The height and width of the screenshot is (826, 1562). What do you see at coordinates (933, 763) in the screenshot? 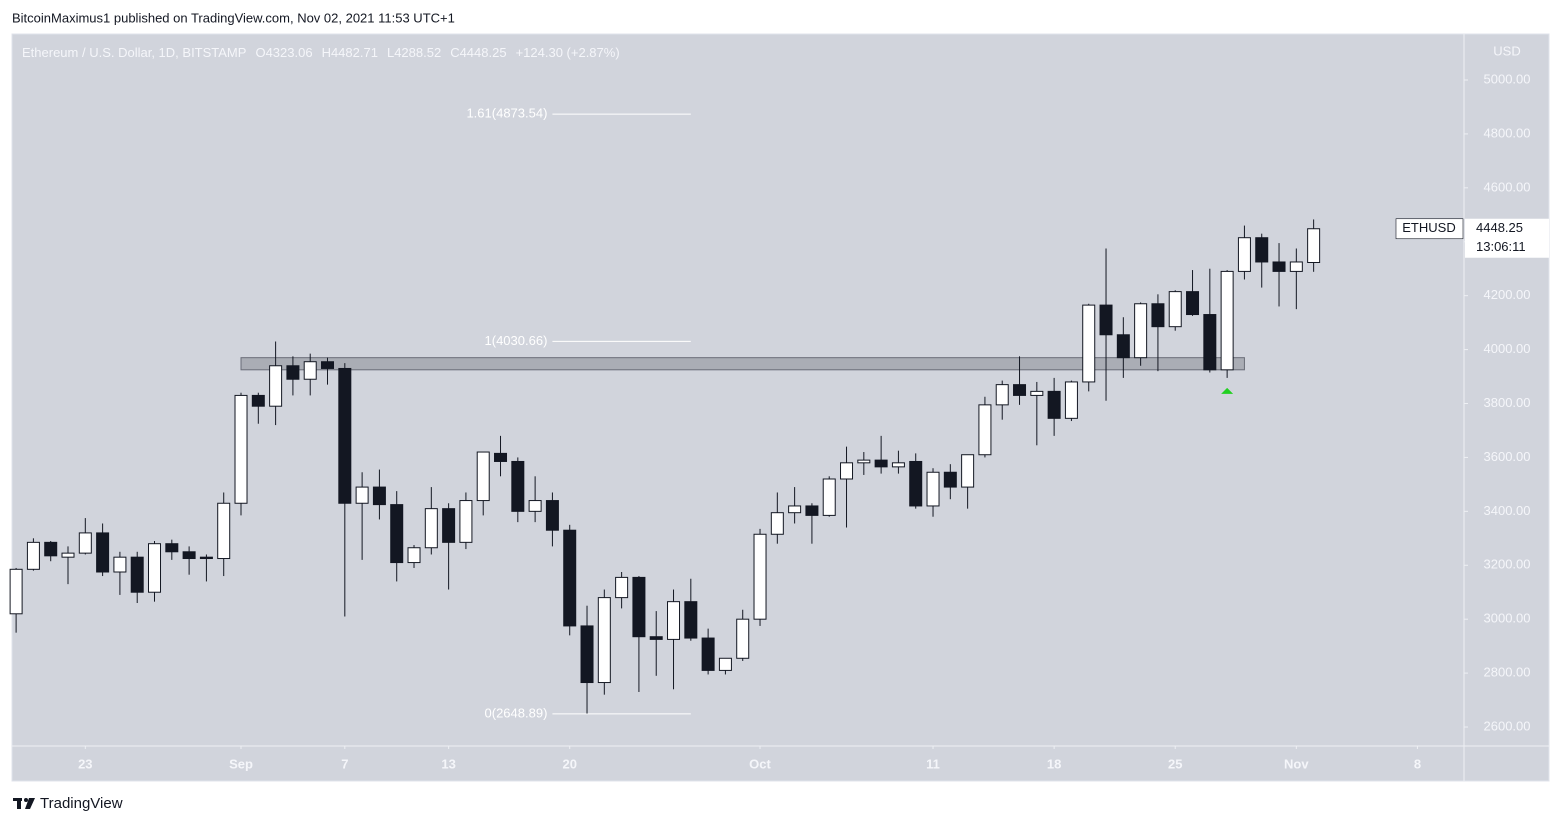
I see `x-tick-label: 11` at bounding box center [933, 763].